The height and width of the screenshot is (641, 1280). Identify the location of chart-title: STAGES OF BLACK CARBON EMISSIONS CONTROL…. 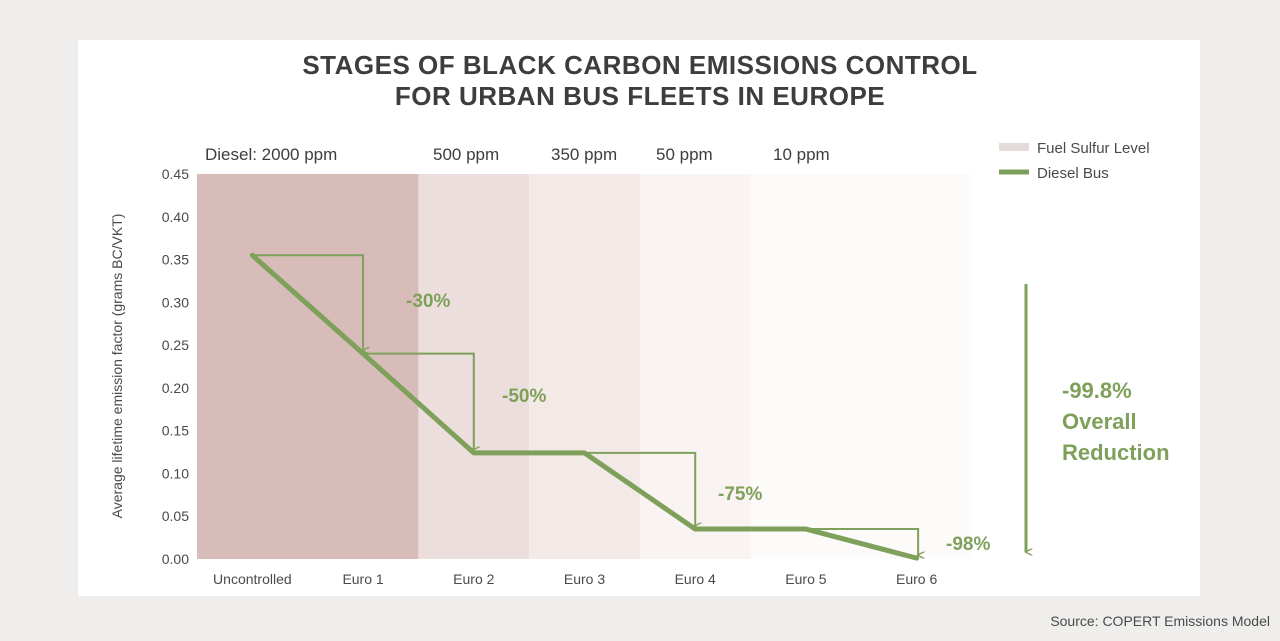
(640, 81).